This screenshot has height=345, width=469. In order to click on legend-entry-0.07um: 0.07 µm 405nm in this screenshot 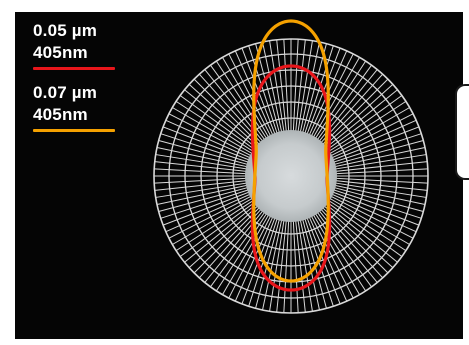, I will do `click(88, 107)`.